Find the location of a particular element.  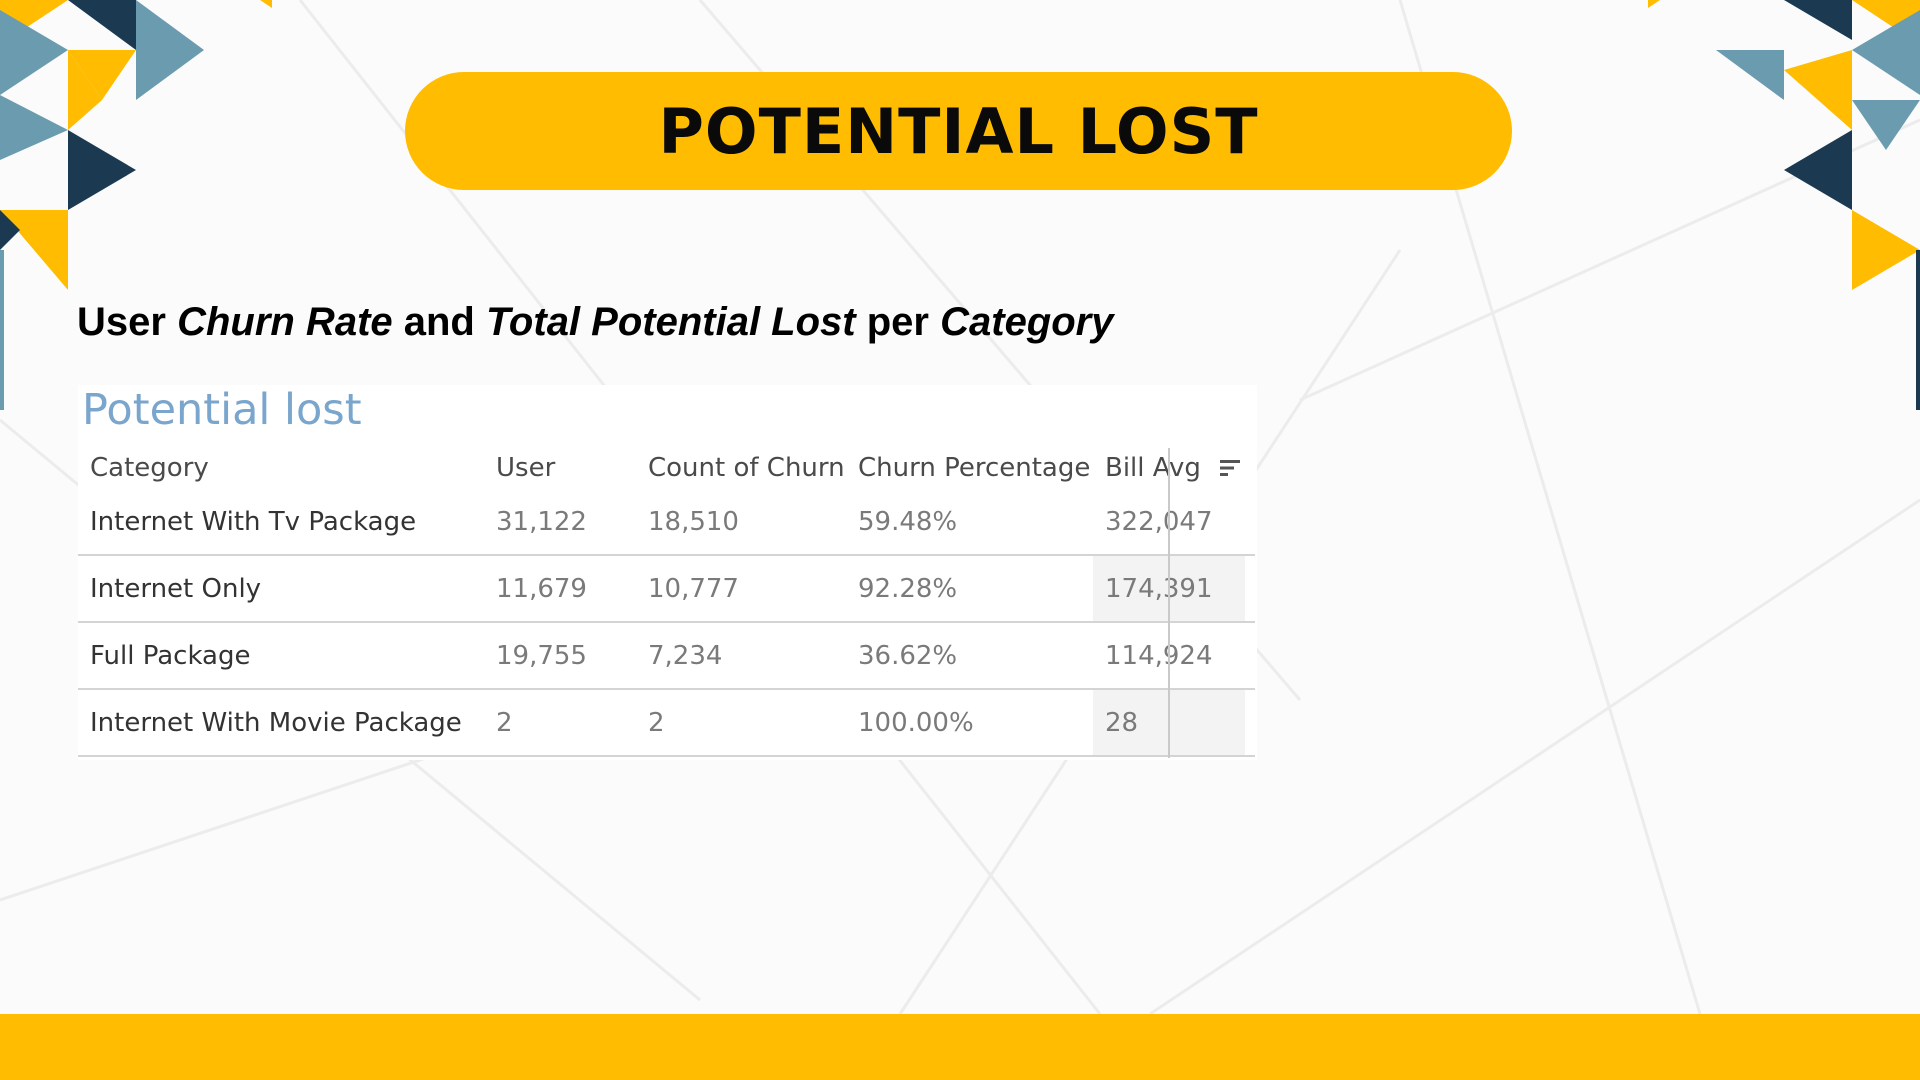

cell-bill-avg: 114,924 is located at coordinates (1159, 655).